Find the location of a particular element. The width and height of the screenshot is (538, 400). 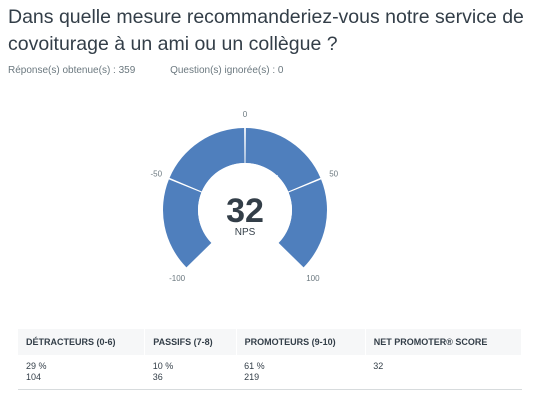

header-promoters: PROMOTEURS (9-10) is located at coordinates (301, 342).